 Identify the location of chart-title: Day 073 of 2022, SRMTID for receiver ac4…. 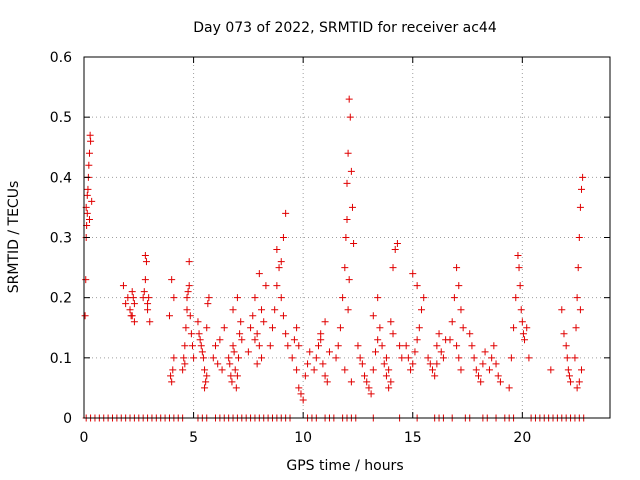
(345, 28).